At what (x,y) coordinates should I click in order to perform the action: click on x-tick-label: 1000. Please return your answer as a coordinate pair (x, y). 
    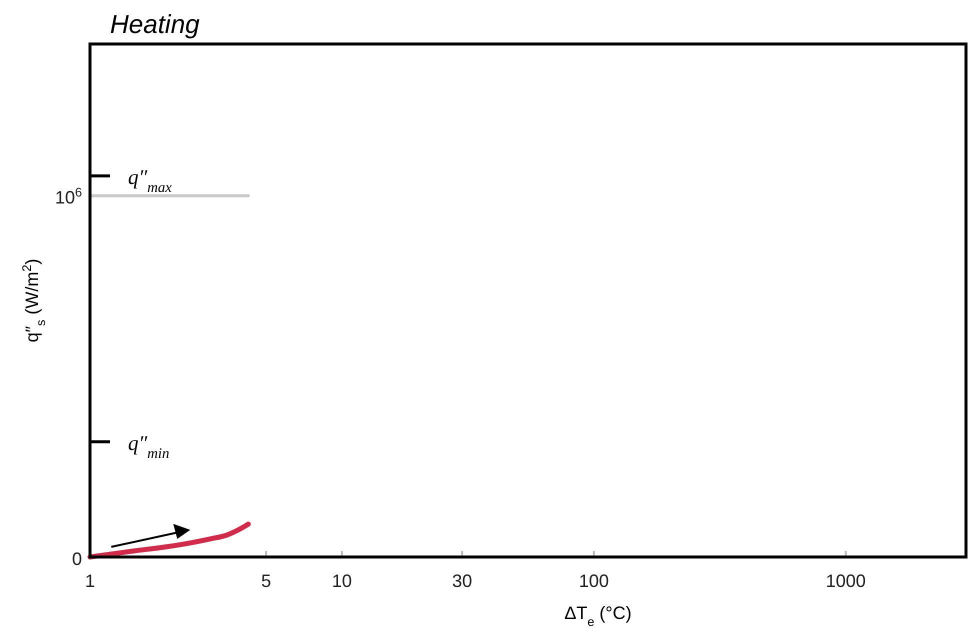
    Looking at the image, I should click on (846, 581).